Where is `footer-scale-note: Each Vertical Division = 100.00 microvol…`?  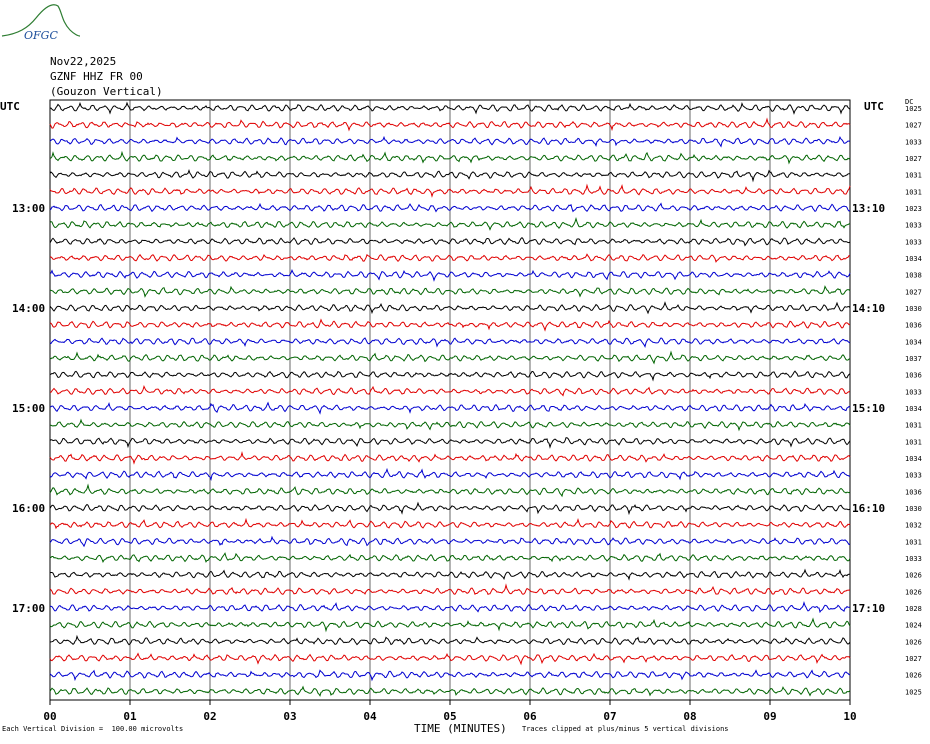
footer-scale-note: Each Vertical Division = 100.00 microvol… is located at coordinates (93, 729).